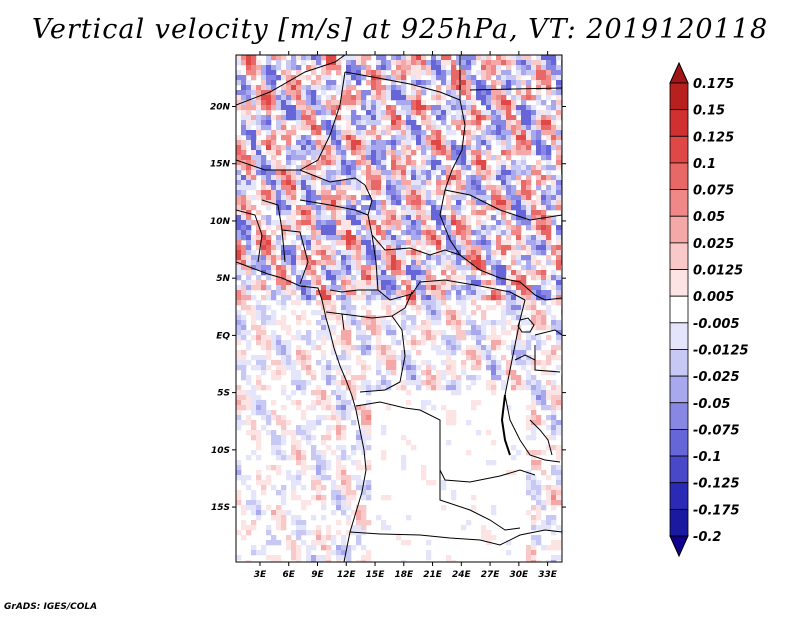 This screenshot has width=800, height=618. What do you see at coordinates (679, 149) in the screenshot?
I see `colorbar-segment` at bounding box center [679, 149].